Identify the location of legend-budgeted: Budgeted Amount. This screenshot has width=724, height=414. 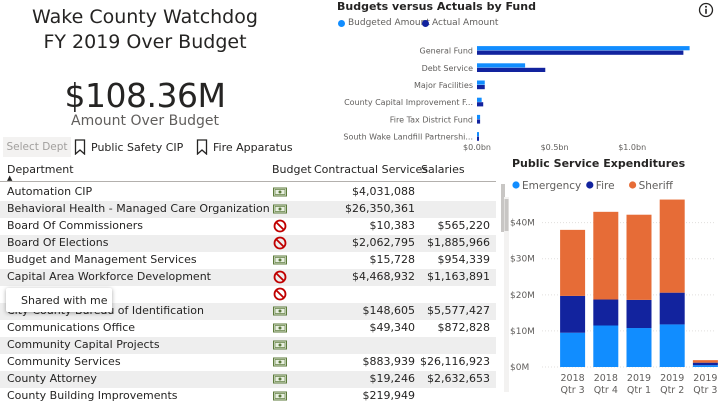
(384, 23).